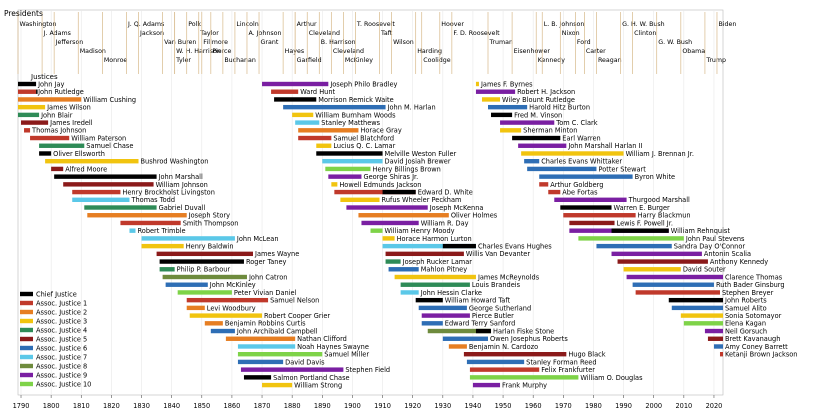  What do you see at coordinates (382, 406) in the screenshot?
I see `x-tick-label: 1910` at bounding box center [382, 406].